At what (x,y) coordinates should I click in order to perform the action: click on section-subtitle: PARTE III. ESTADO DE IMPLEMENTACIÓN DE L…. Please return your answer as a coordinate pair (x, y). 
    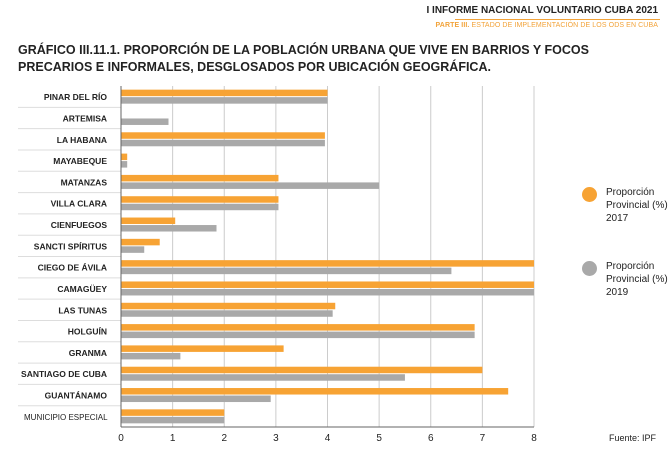
    Looking at the image, I should click on (547, 25).